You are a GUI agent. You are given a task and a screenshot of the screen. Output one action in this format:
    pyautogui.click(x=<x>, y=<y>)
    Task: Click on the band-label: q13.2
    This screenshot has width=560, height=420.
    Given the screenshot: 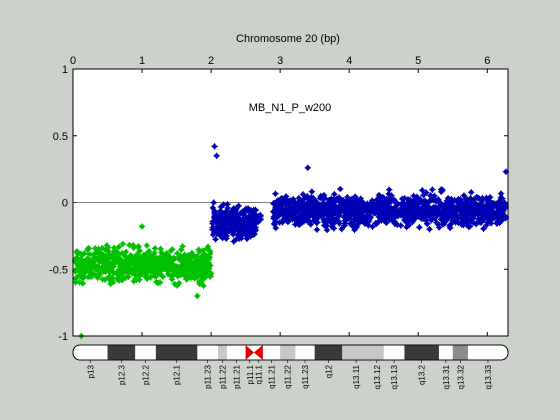 What is the action you would take?
    pyautogui.click(x=422, y=374)
    